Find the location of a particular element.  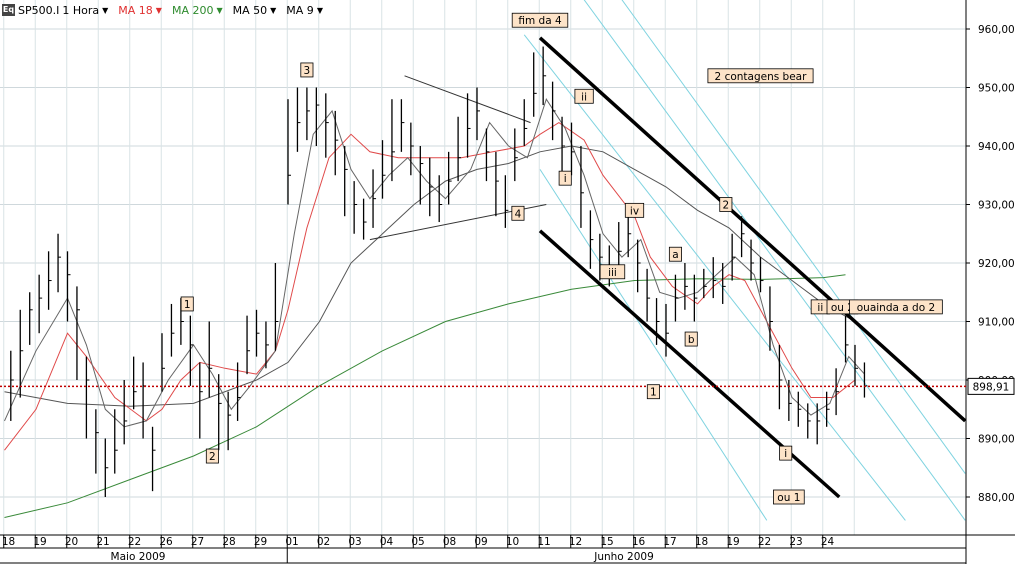

fan-line is located at coordinates (653, 345).